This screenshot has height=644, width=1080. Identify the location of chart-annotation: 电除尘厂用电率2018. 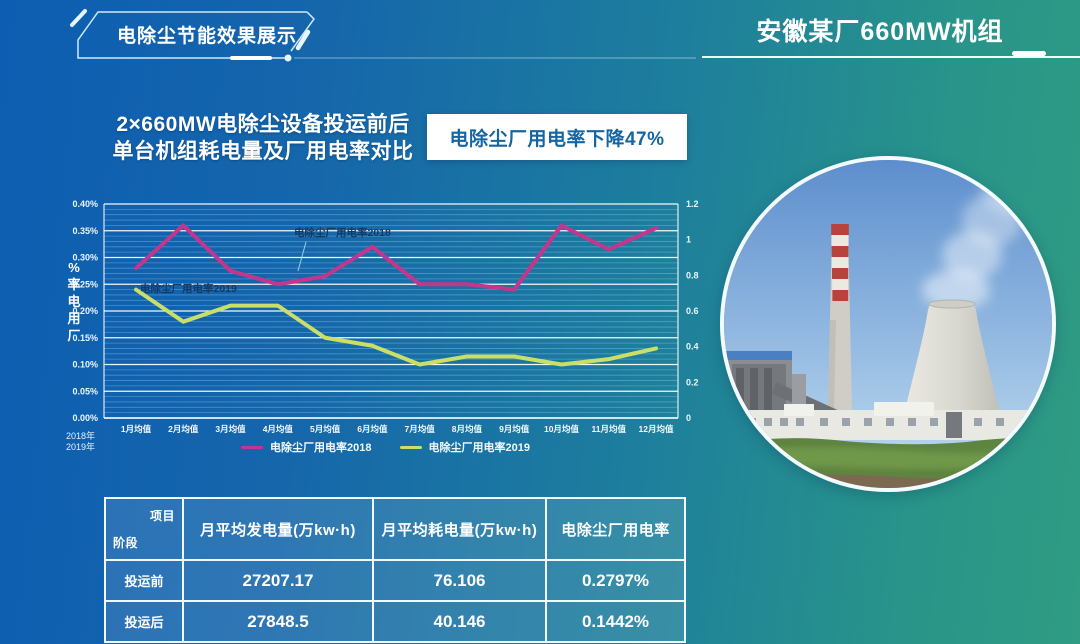
(342, 232).